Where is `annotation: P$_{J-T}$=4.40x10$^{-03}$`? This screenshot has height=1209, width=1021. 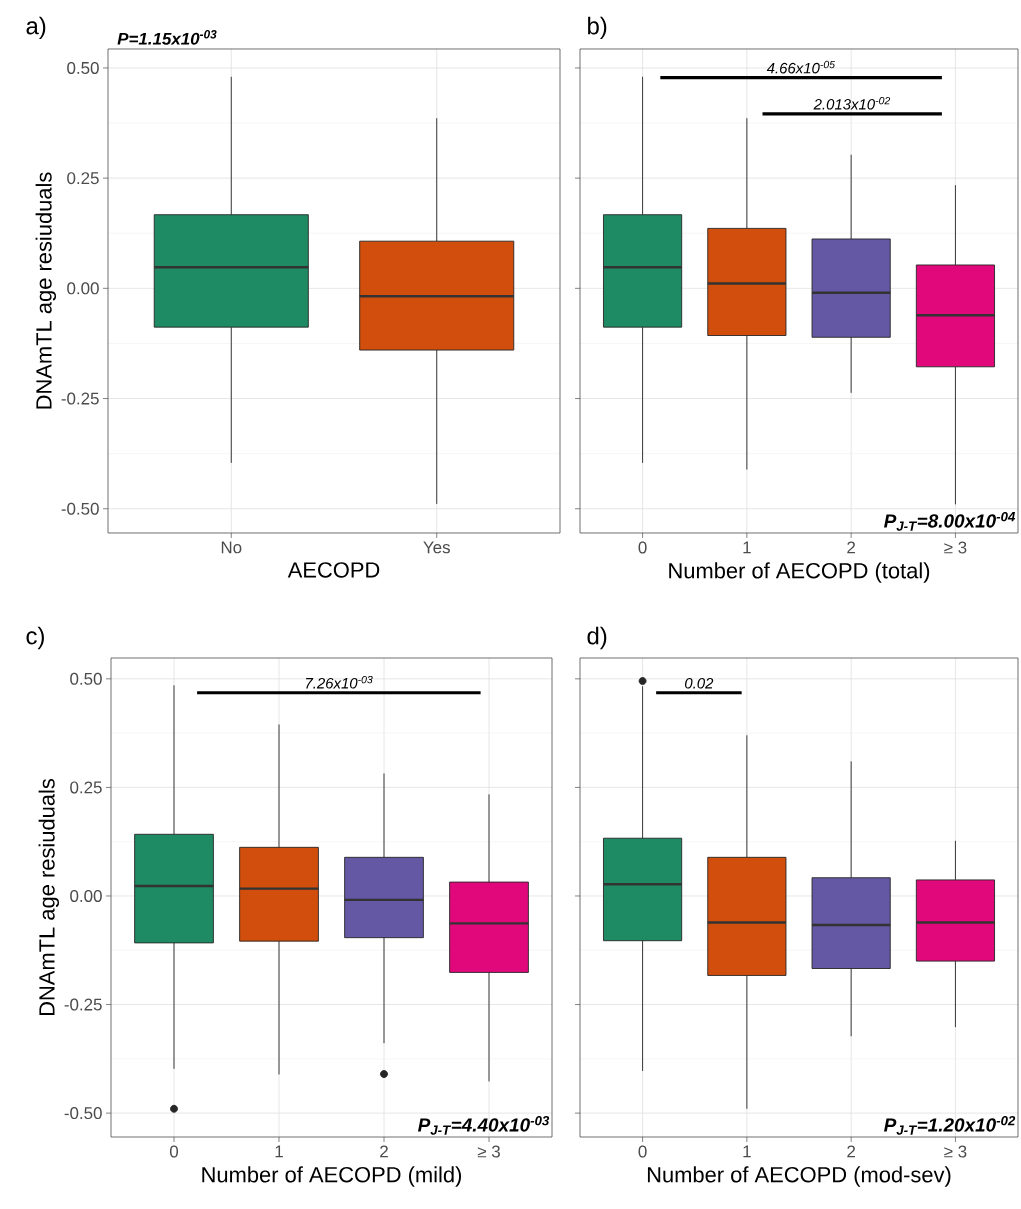
annotation: P$_{J-T}$=4.40x10$^{-03}$ is located at coordinates (484, 1125).